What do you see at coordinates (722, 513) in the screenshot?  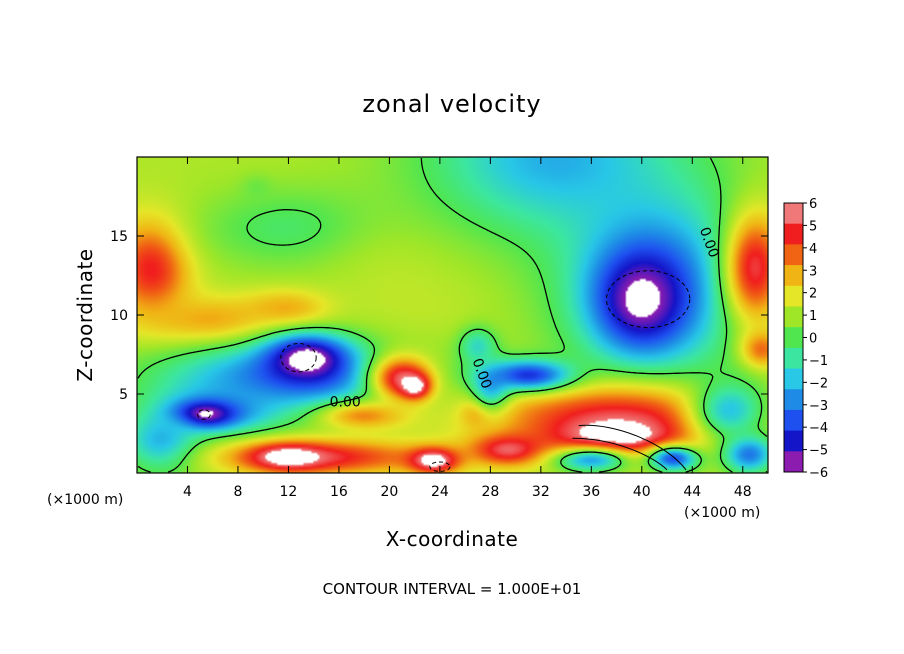 I see `x-unit-label: (×1000 m)` at bounding box center [722, 513].